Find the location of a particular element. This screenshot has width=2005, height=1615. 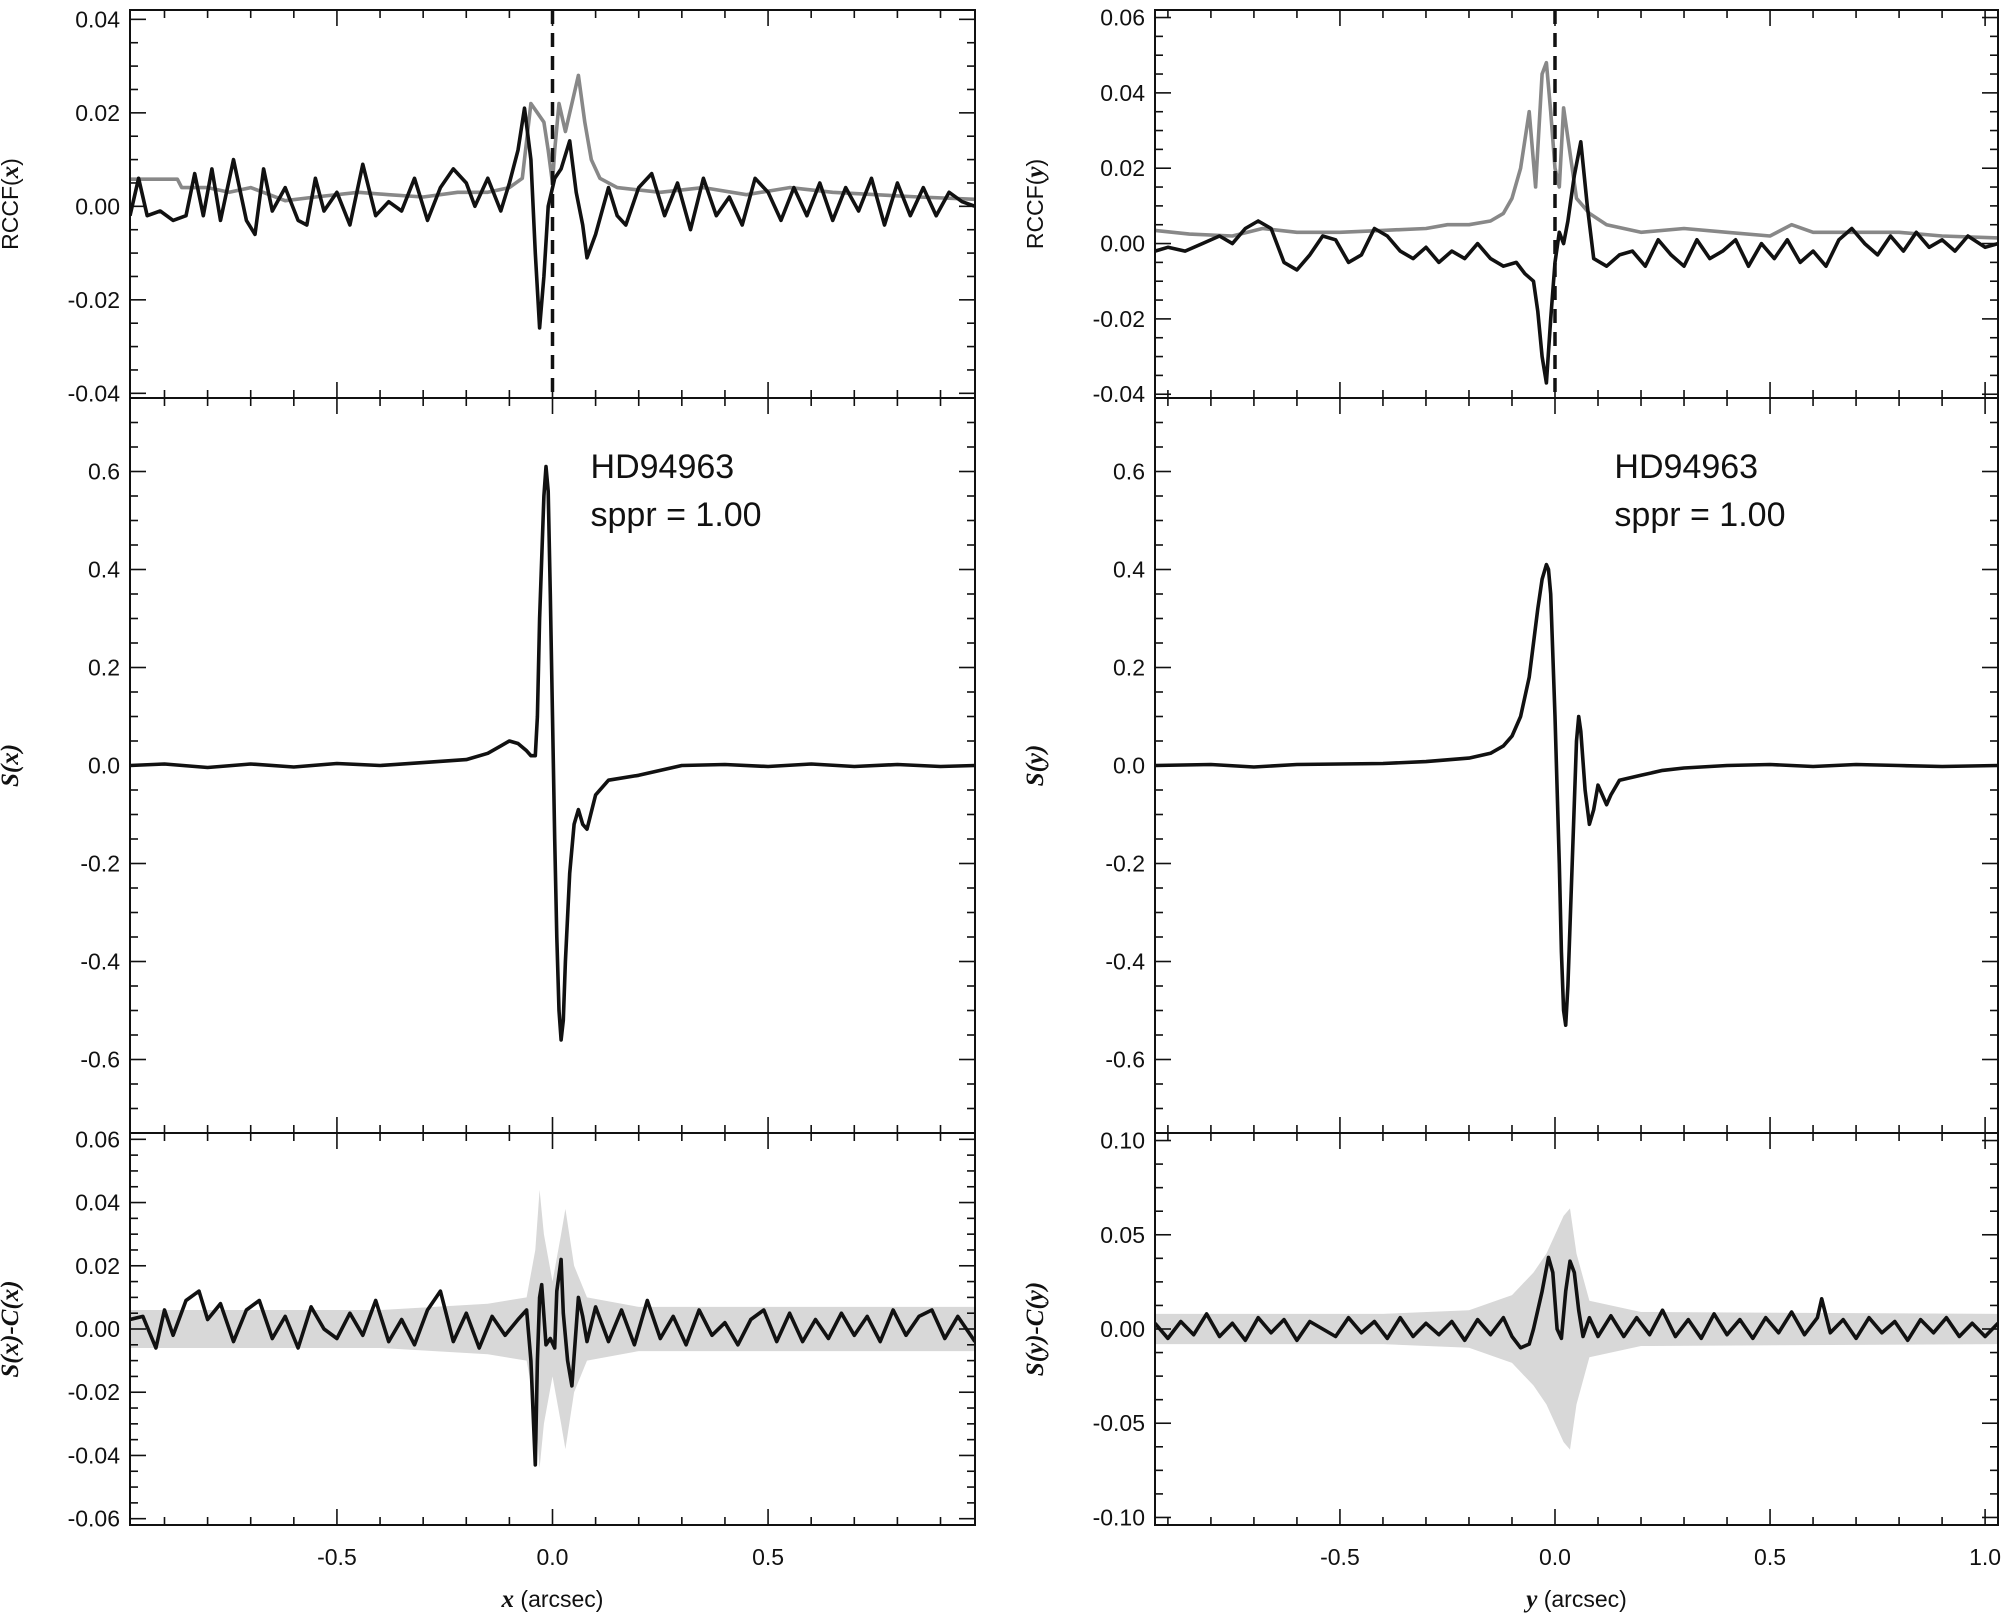

x-residual-uncertainty-band is located at coordinates (552, 1329).